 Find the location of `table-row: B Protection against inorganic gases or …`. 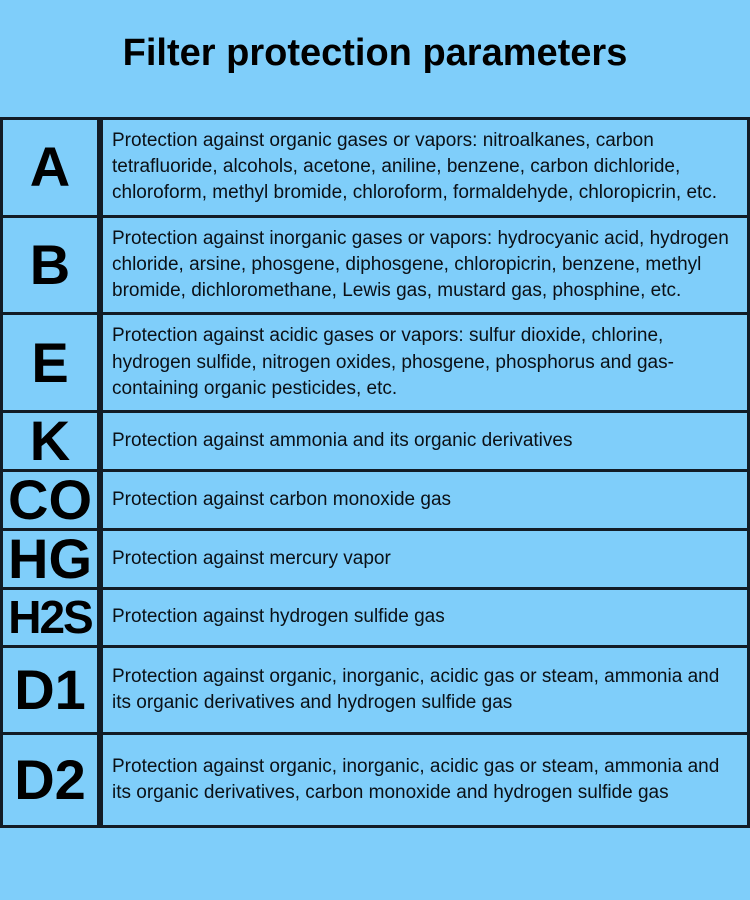

table-row: B Protection against inorganic gases or … is located at coordinates (375, 265).